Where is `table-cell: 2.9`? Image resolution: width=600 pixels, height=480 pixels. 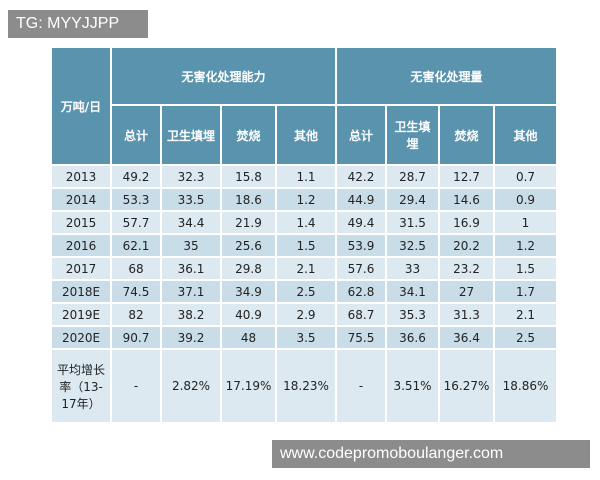
table-cell: 2.9 is located at coordinates (306, 314).